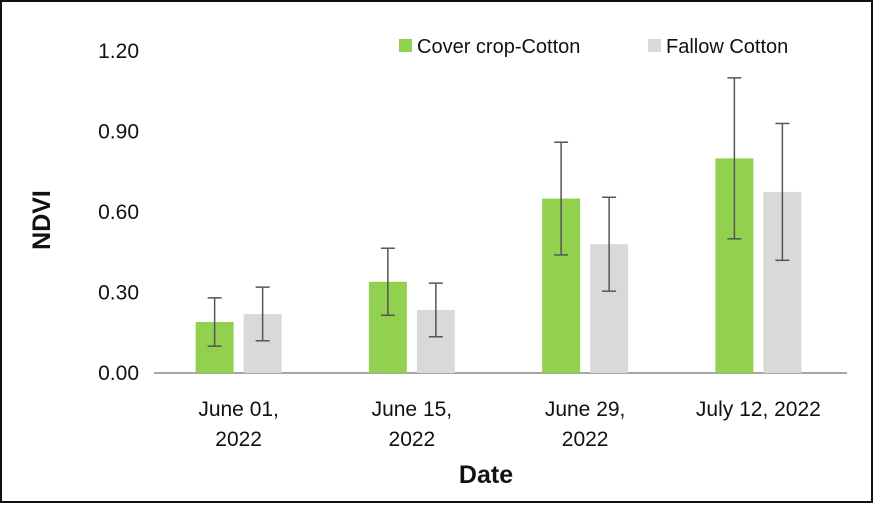 The width and height of the screenshot is (873, 505). What do you see at coordinates (585, 409) in the screenshot?
I see `x-tick-label: June 29,` at bounding box center [585, 409].